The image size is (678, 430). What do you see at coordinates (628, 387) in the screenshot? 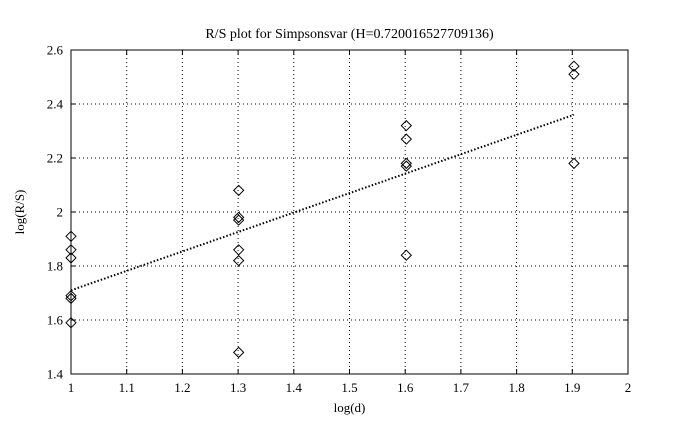
I see `x-tick-label: 2` at bounding box center [628, 387].